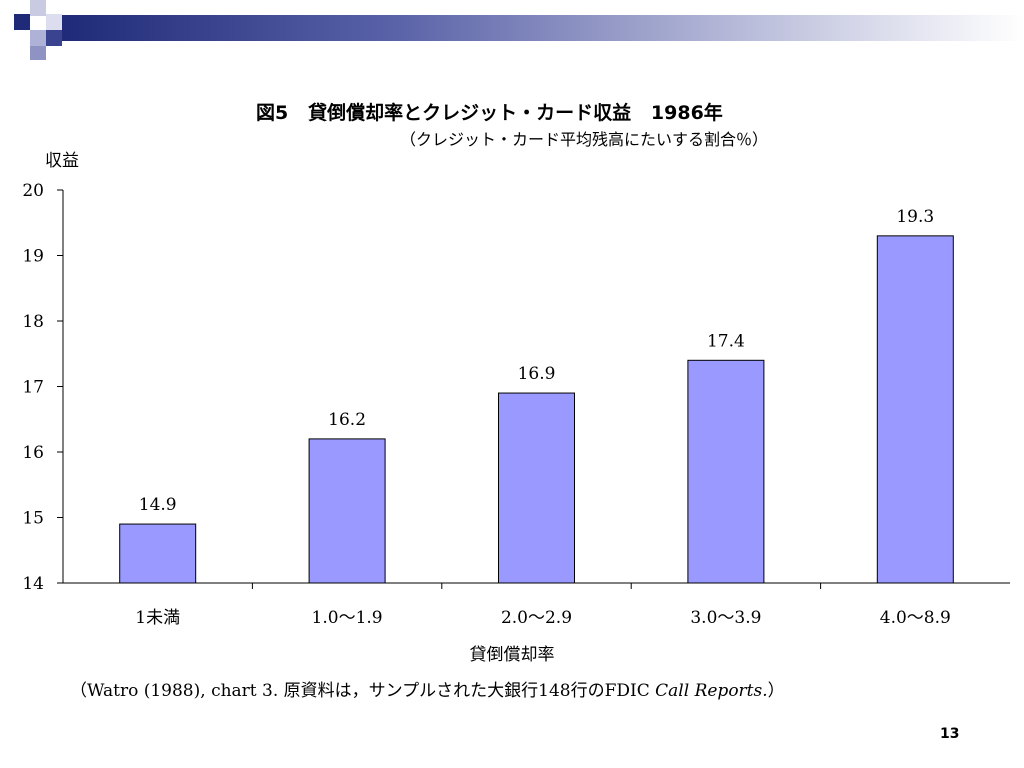  Describe the element at coordinates (157, 618) in the screenshot. I see `x-category-label: 1未満` at that location.